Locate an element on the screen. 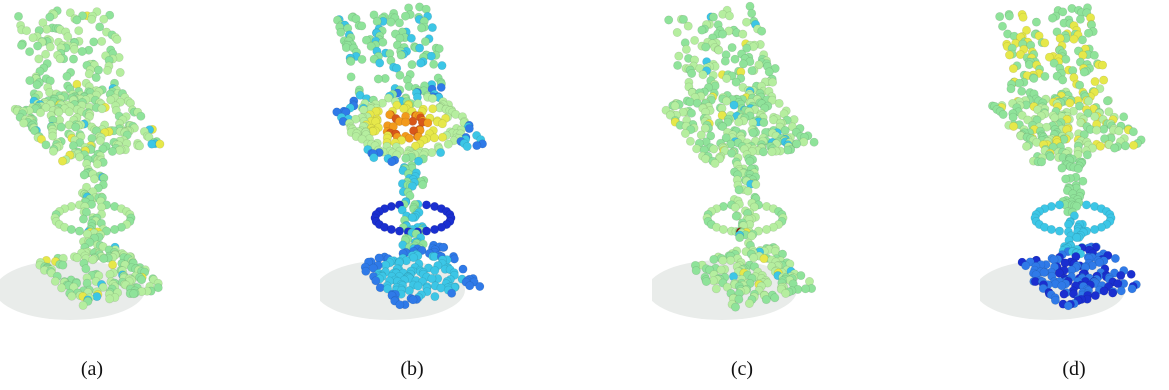 This screenshot has height=390, width=1169. point-cloud-chair-b is located at coordinates (404, 161).